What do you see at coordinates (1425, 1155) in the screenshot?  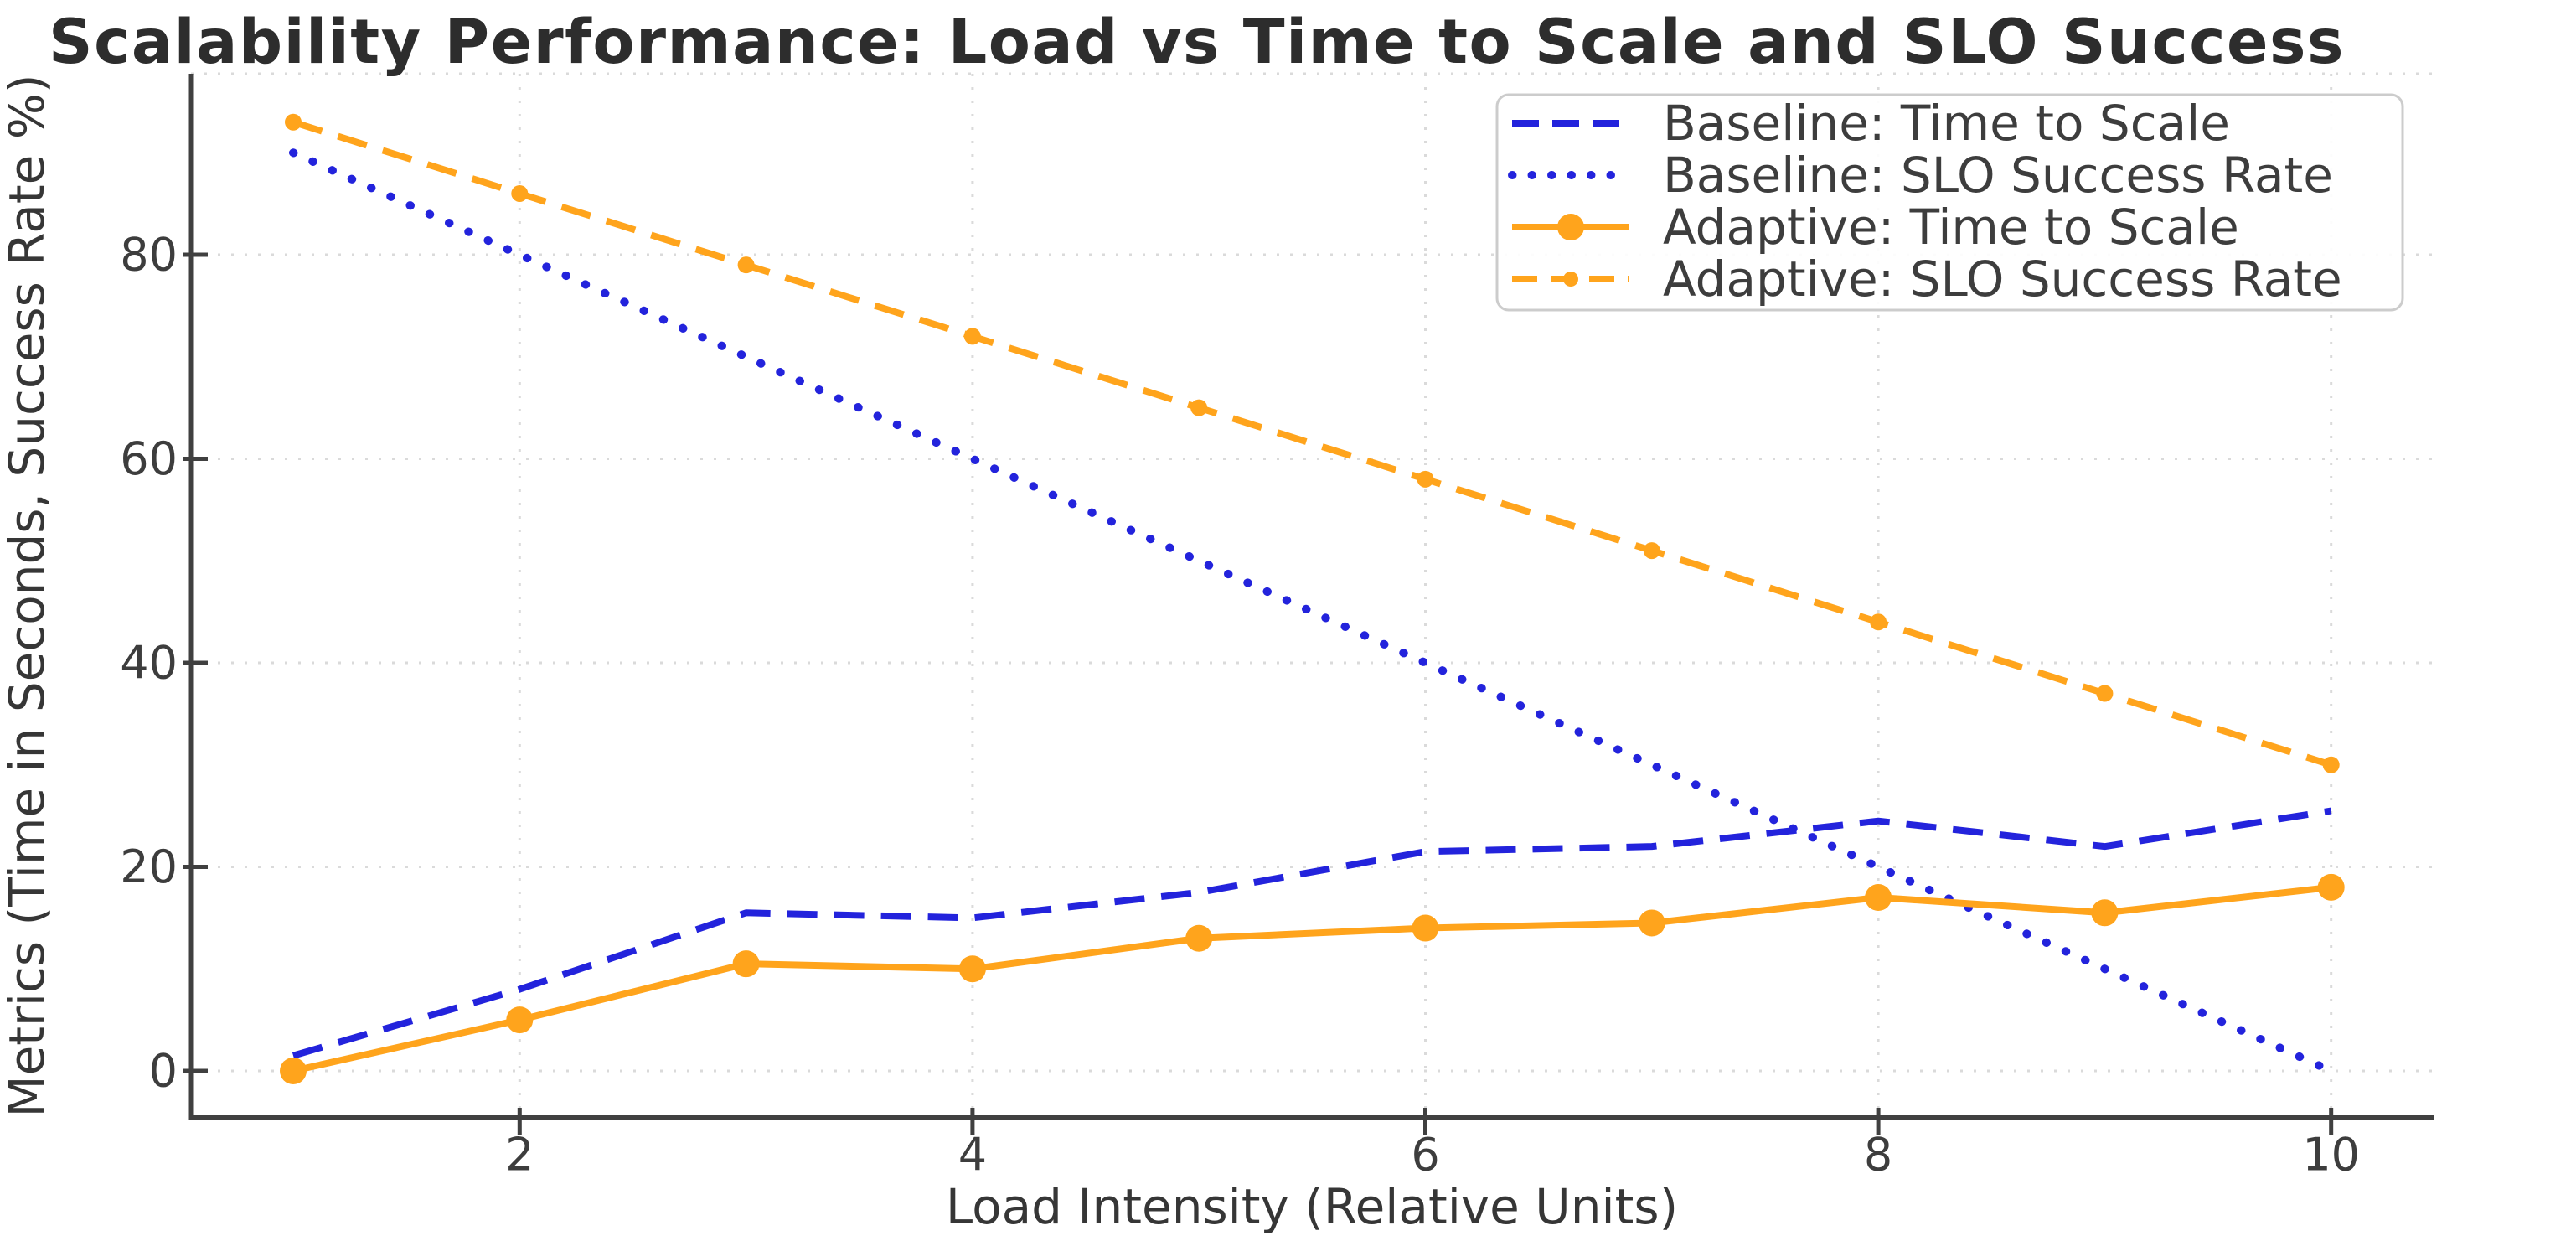 I see `x-tick-label: 6` at bounding box center [1425, 1155].